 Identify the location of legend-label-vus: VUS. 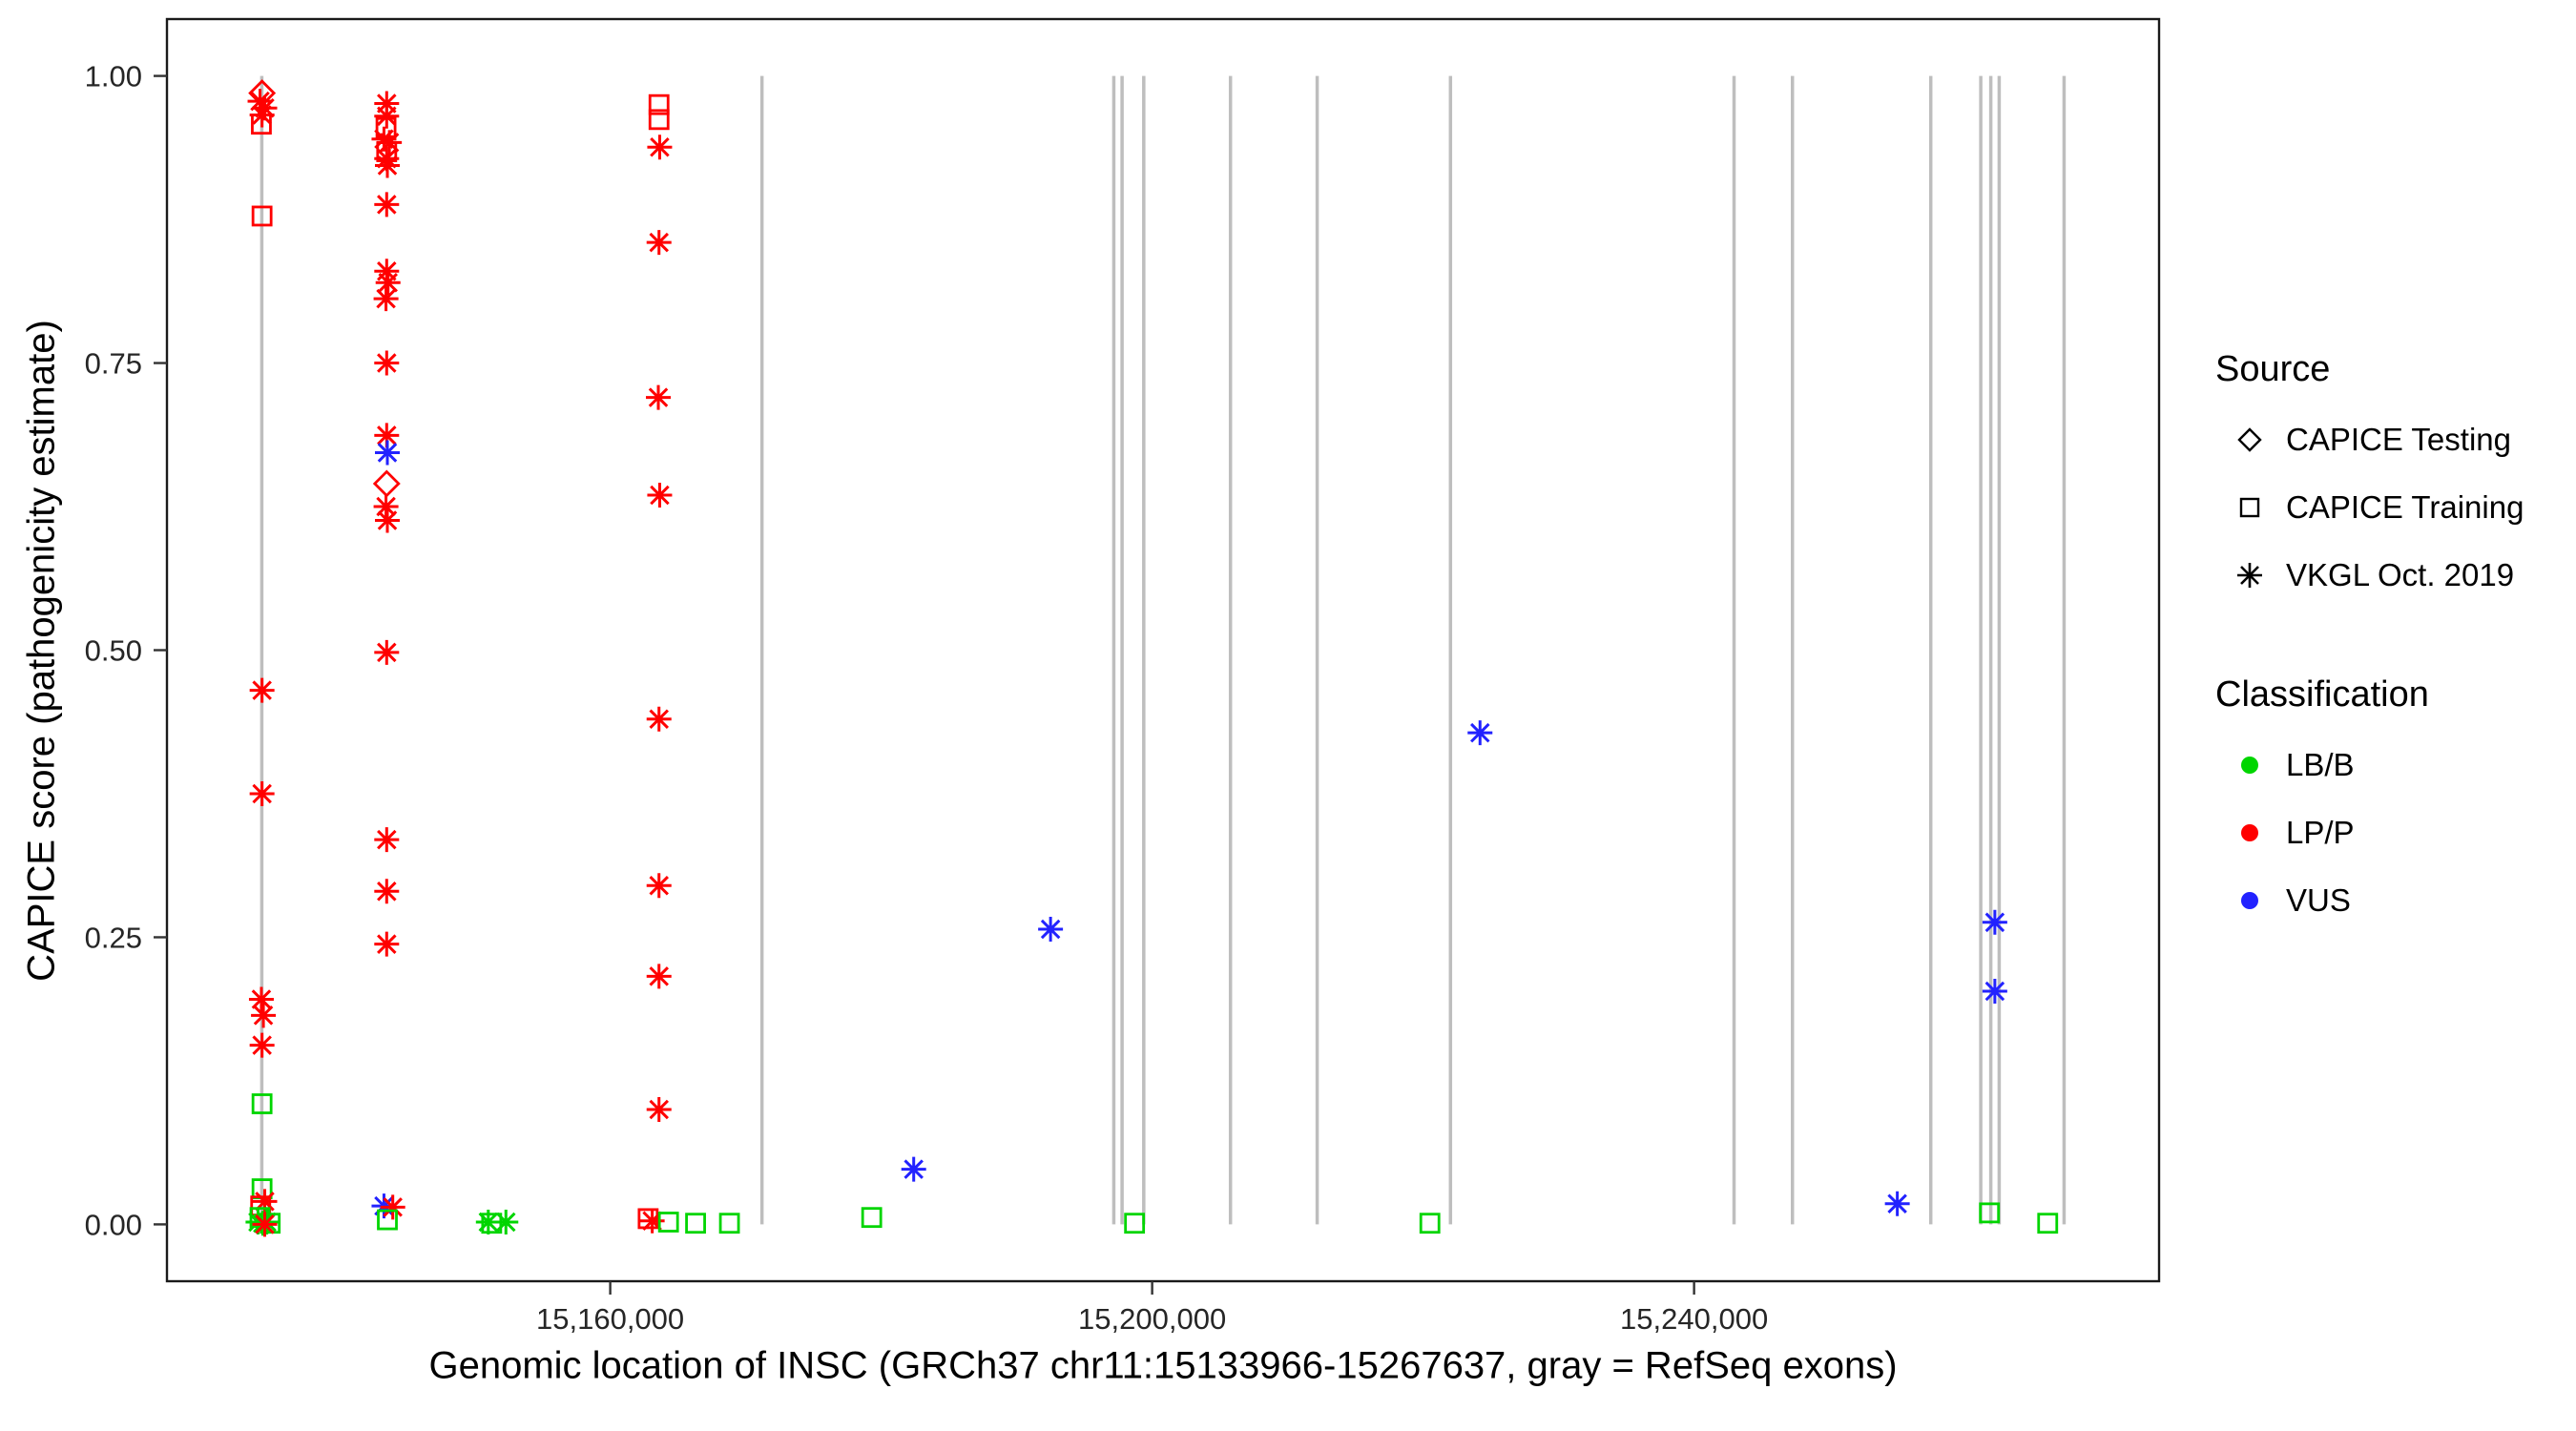
(2318, 900).